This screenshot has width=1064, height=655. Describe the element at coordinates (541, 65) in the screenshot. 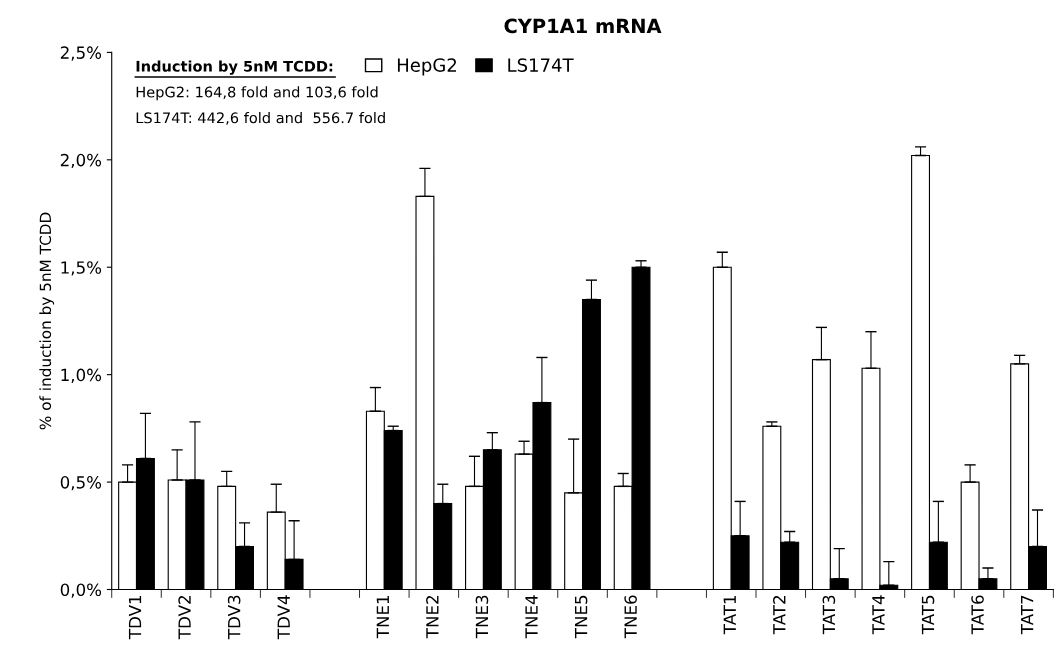

I see `legend-label: LS174T` at that location.